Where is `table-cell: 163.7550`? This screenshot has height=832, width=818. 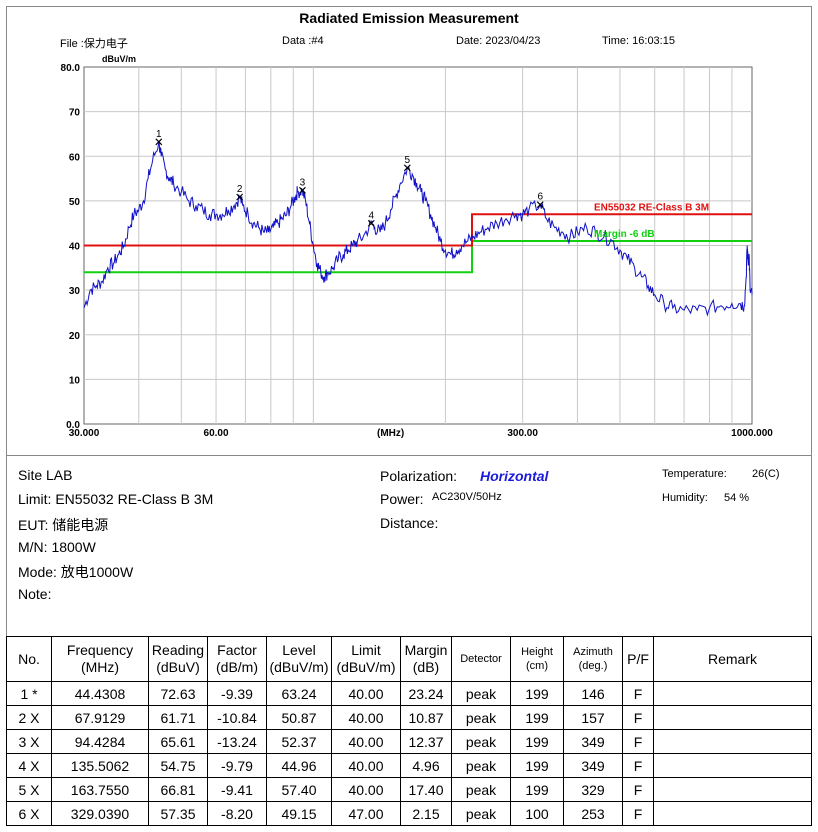
table-cell: 163.7550 is located at coordinates (100, 789).